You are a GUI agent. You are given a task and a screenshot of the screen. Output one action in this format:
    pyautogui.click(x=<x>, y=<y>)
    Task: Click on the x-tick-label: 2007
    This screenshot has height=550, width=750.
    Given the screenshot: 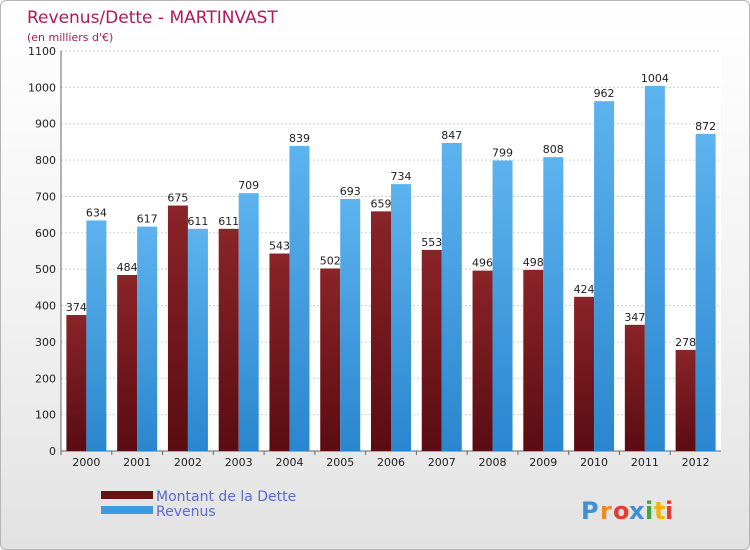 What is the action you would take?
    pyautogui.click(x=442, y=462)
    